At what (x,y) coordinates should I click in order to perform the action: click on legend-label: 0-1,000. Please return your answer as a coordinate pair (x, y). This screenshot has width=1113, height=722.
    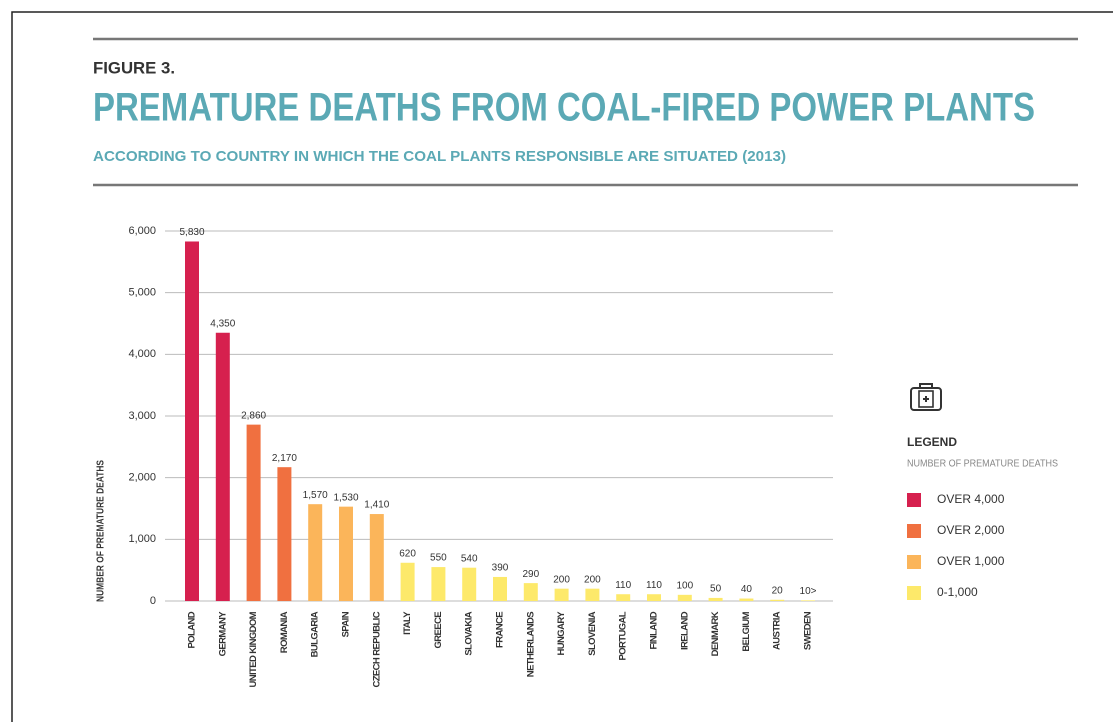
    Looking at the image, I should click on (957, 592).